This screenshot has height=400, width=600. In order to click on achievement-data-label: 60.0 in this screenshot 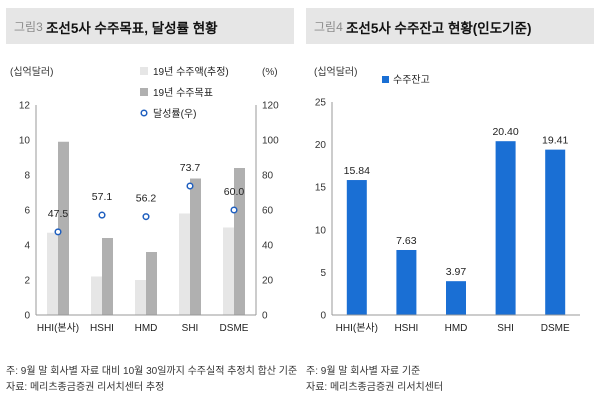, I will do `click(234, 192)`.